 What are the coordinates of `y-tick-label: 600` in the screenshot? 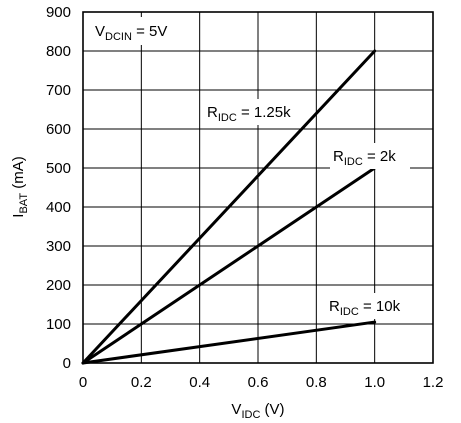 It's located at (58, 129).